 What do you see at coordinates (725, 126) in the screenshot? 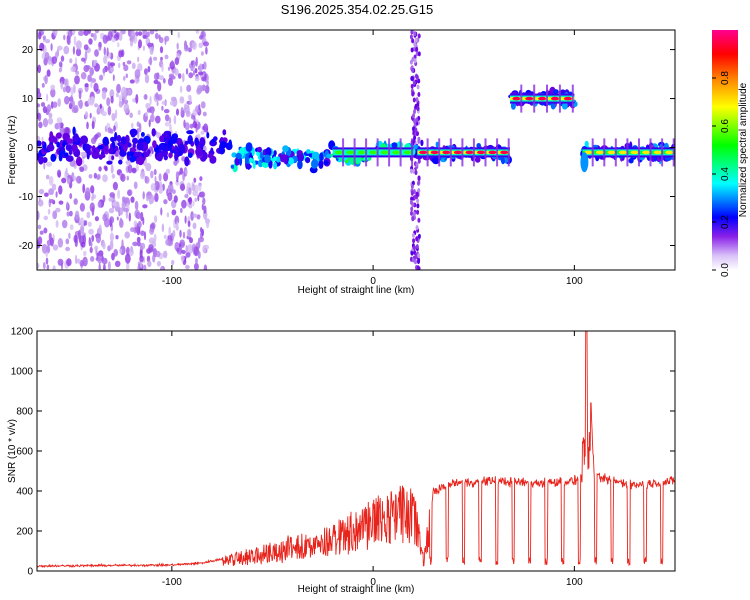
I see `colorbar-tick-label: 0.6` at bounding box center [725, 126].